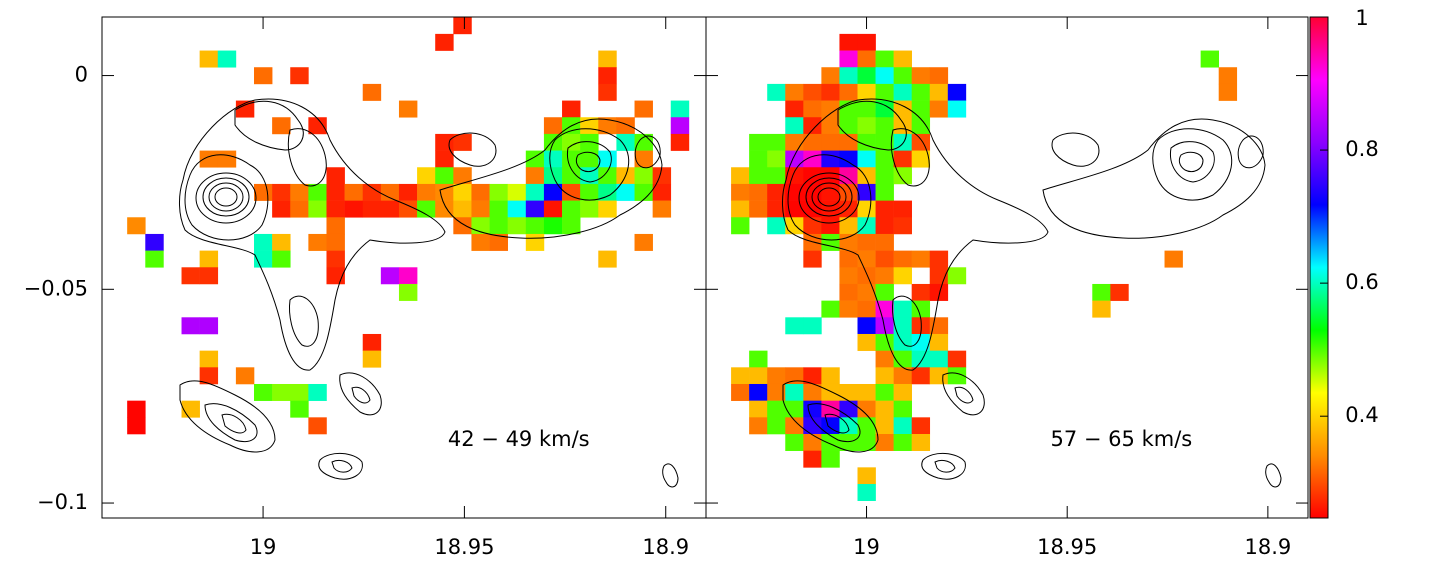 The height and width of the screenshot is (566, 1429). I want to click on x-tick-label: 19, so click(866, 547).